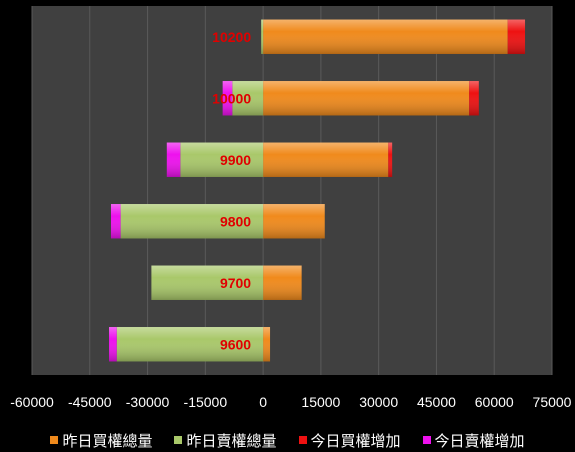  I want to click on legend: 昨日買權總量 昨日賣權總量 今日買權增加 今日賣權增加, so click(287, 440).